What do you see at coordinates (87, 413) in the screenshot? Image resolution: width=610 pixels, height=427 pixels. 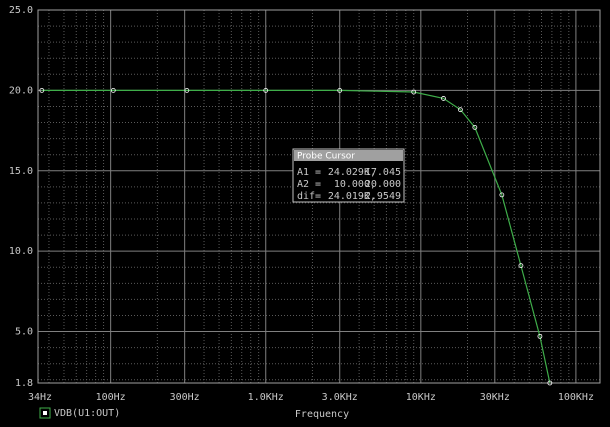 I see `legend-label: VDB(U1:OUT)` at bounding box center [87, 413].